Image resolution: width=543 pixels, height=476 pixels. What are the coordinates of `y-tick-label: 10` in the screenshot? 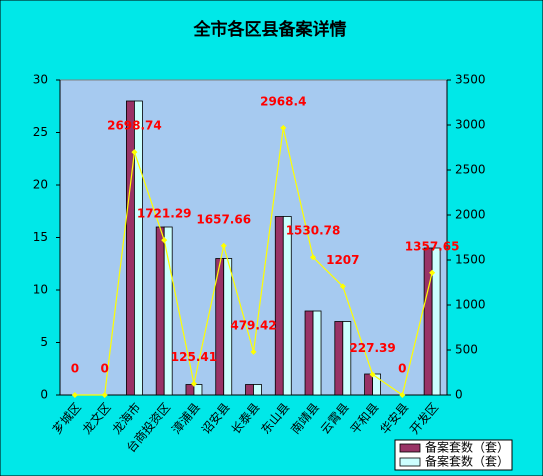 It's located at (40, 290).